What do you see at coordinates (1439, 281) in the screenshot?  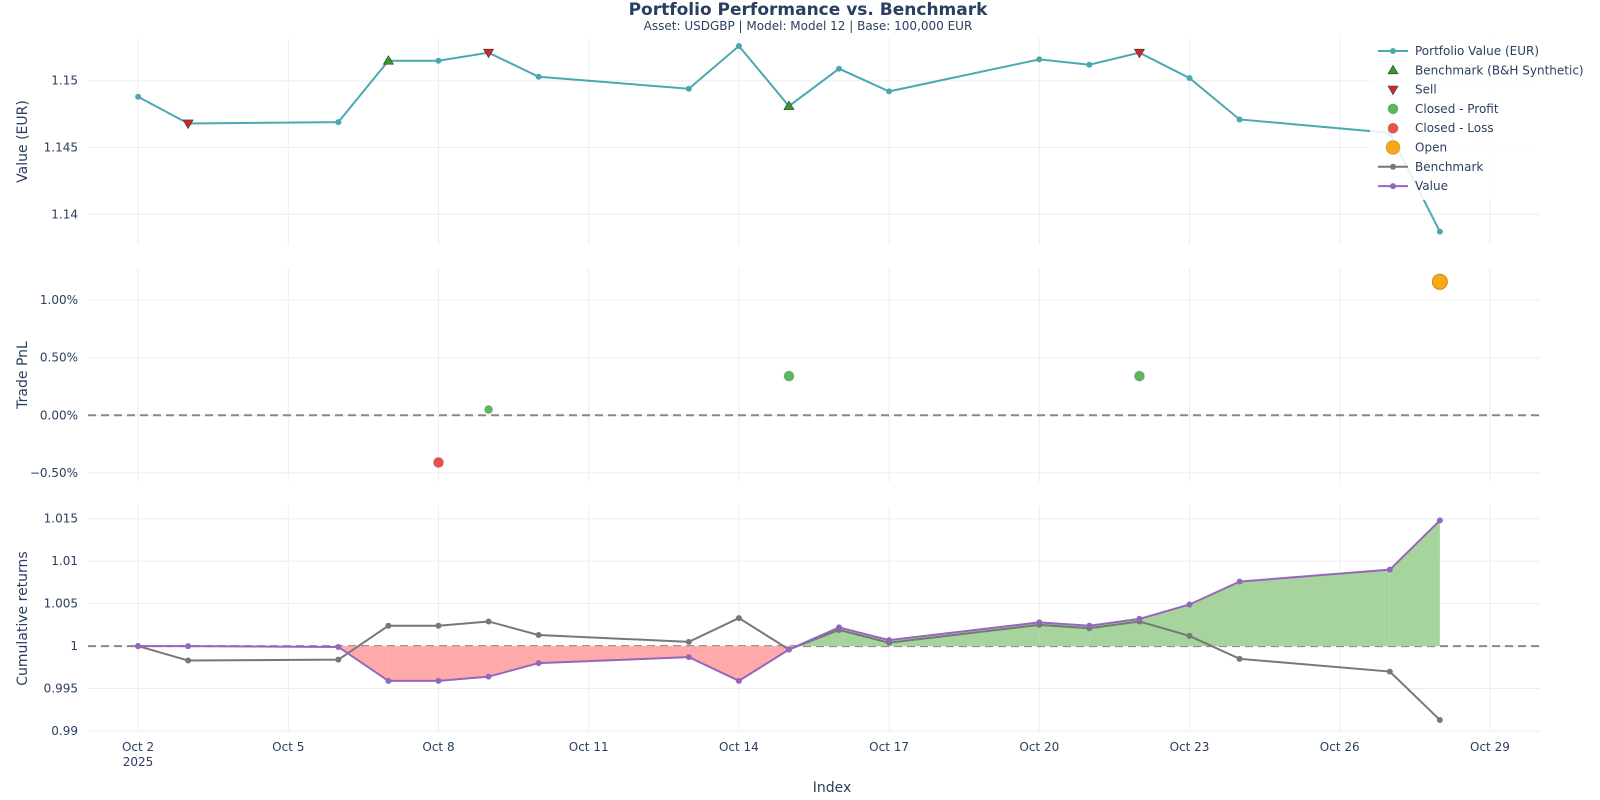 I see `open-point` at bounding box center [1439, 281].